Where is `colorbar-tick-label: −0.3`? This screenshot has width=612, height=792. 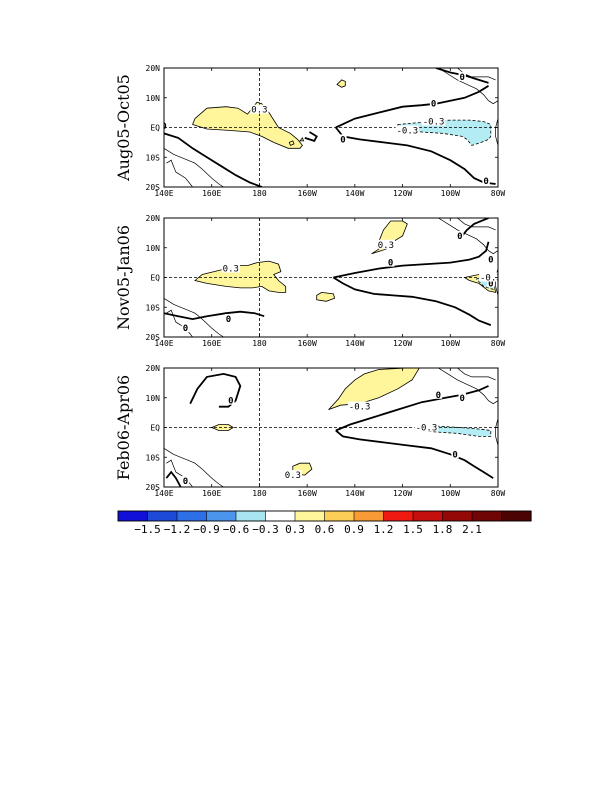 colorbar-tick-label: −0.3 is located at coordinates (265, 529).